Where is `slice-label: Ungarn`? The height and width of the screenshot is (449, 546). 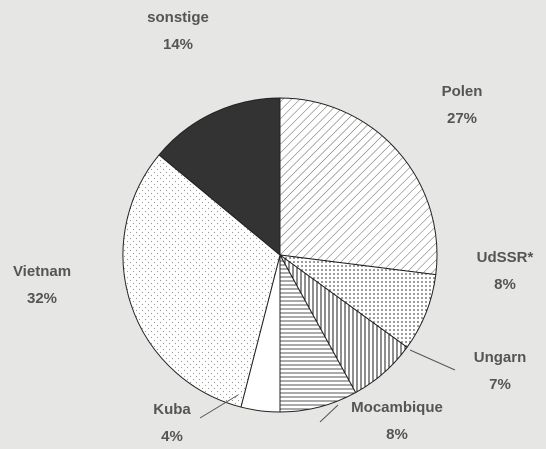 slice-label: Ungarn is located at coordinates (500, 357).